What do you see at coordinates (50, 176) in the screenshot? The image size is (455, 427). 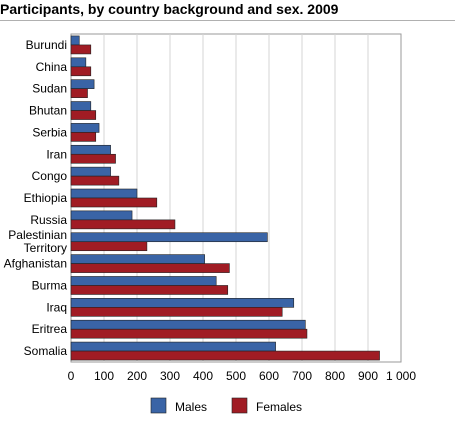 I see `category-label: Congo` at bounding box center [50, 176].